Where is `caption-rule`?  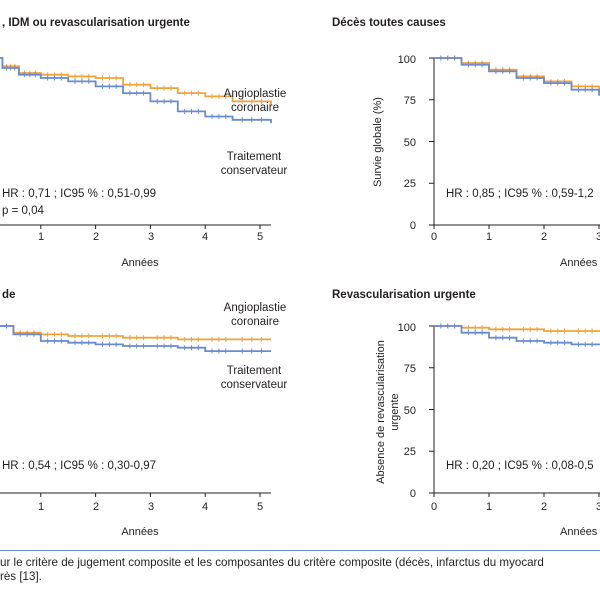
caption-rule is located at coordinates (300, 550).